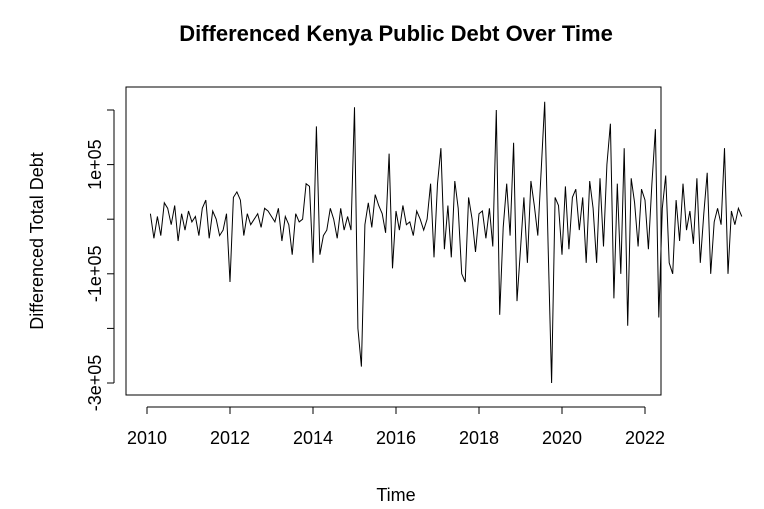 The height and width of the screenshot is (509, 764). I want to click on x-axis-label: Time, so click(395, 495).